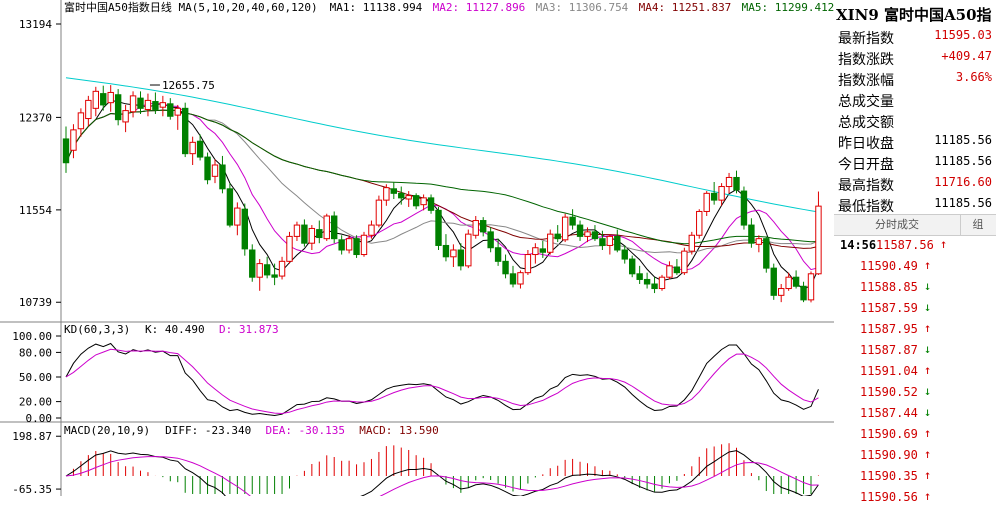 Image resolution: width=996 pixels, height=510 pixels. What do you see at coordinates (915, 143) in the screenshot?
I see `quote-row: 昨日收盘 11185.56` at bounding box center [915, 143].